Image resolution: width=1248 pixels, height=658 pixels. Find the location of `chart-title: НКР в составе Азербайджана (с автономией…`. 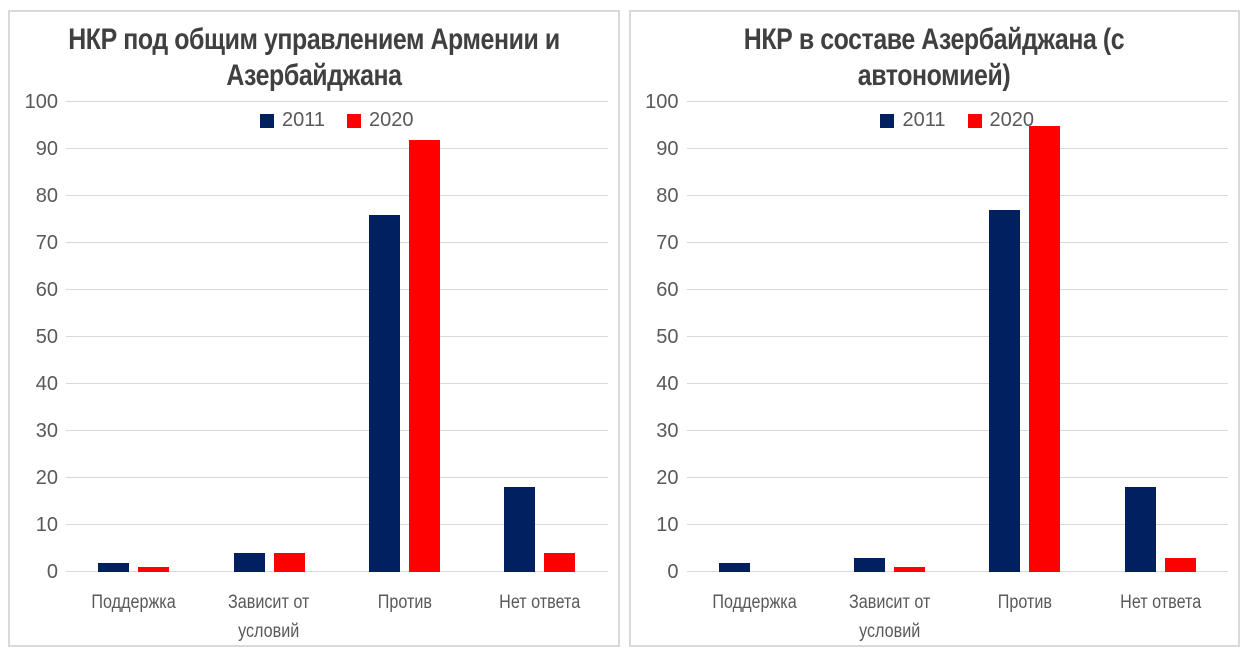

chart-title: НКР в составе Азербайджана (с автономией… is located at coordinates (935, 62).